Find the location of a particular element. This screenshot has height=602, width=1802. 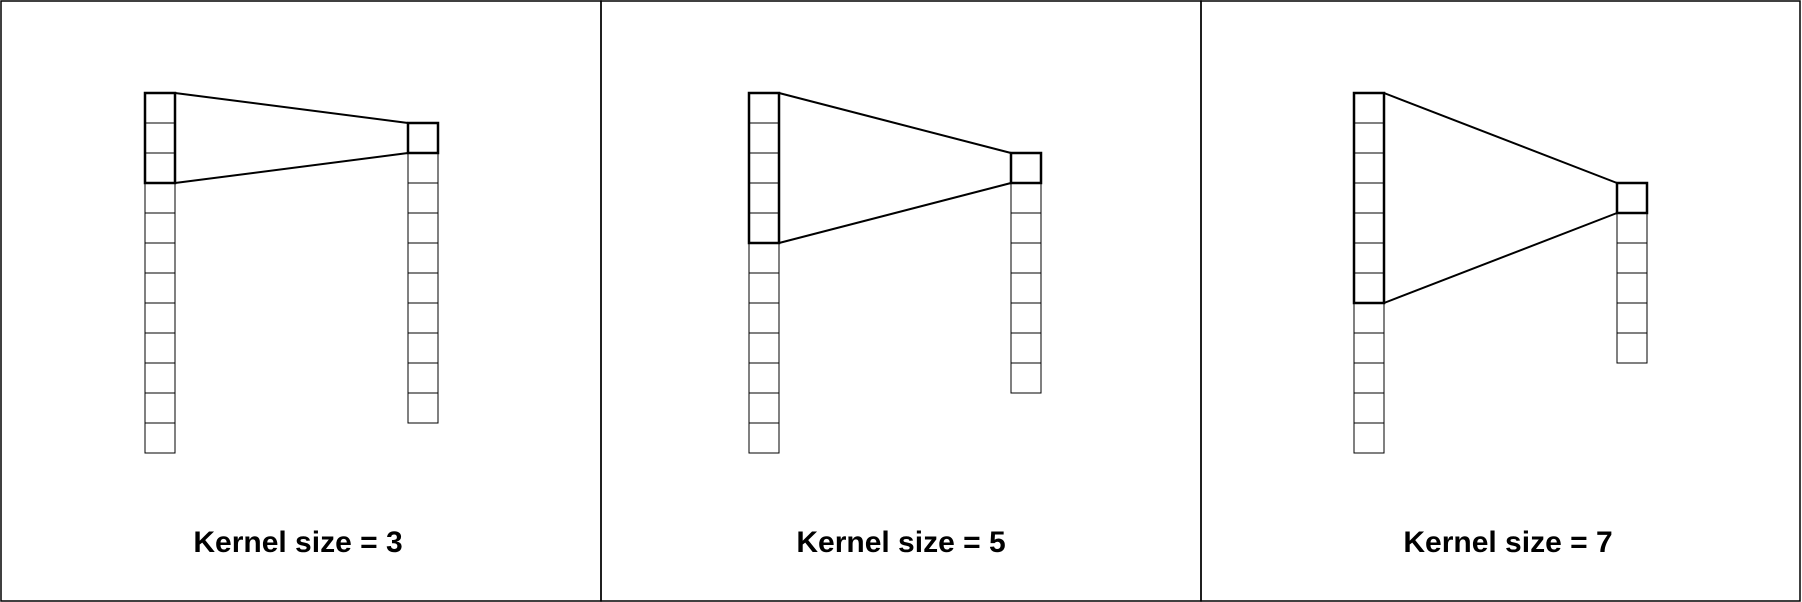

panel-kernel-size-5: Kernel size = 5 is located at coordinates (895, 325).